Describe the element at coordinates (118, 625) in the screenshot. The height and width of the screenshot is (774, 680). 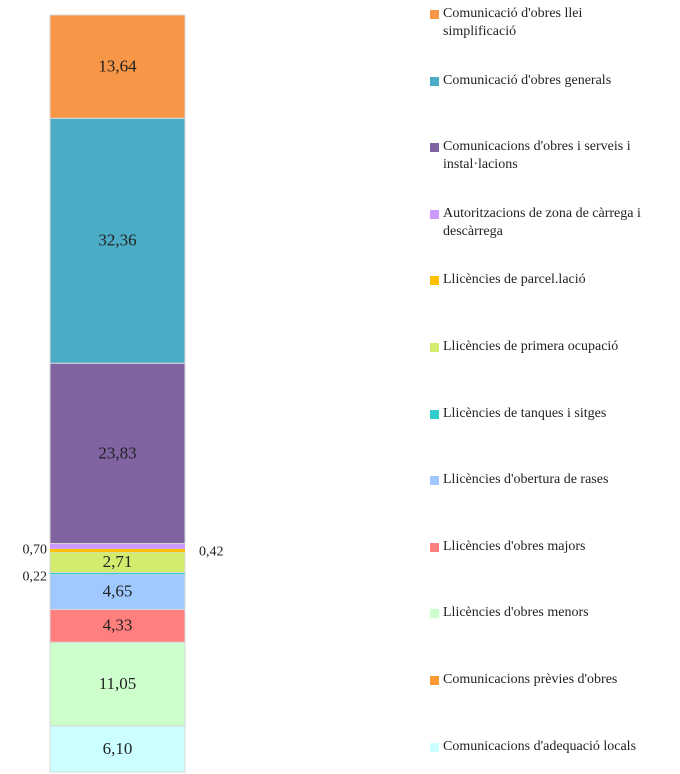
I see `value-label: 4,33` at that location.